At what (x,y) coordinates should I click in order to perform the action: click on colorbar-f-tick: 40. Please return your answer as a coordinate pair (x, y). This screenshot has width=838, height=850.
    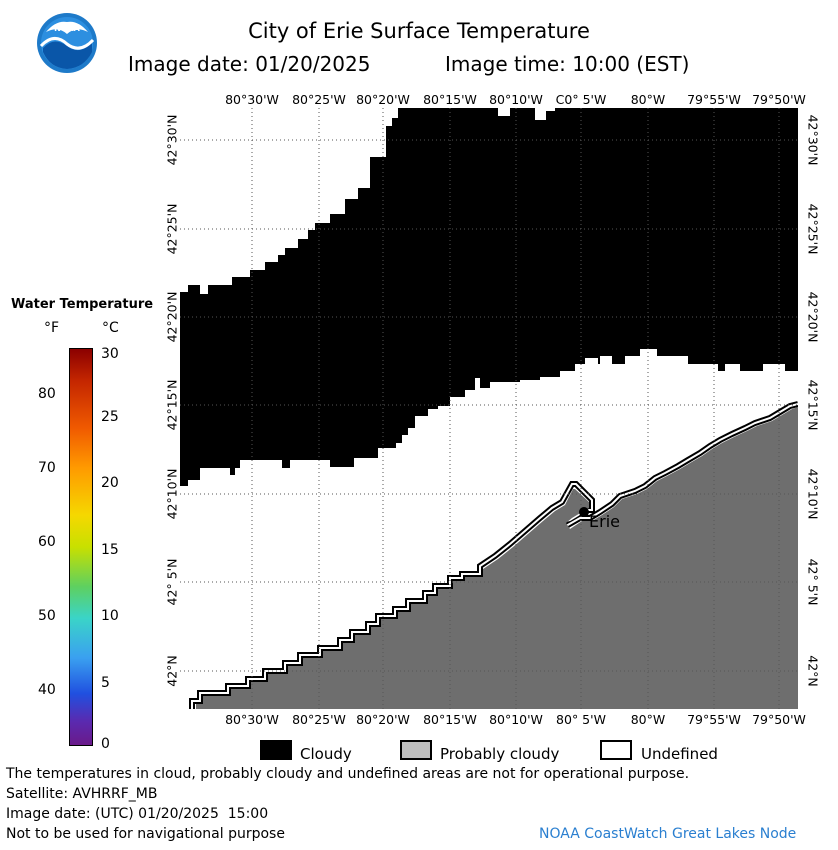
    Looking at the image, I should click on (47, 690).